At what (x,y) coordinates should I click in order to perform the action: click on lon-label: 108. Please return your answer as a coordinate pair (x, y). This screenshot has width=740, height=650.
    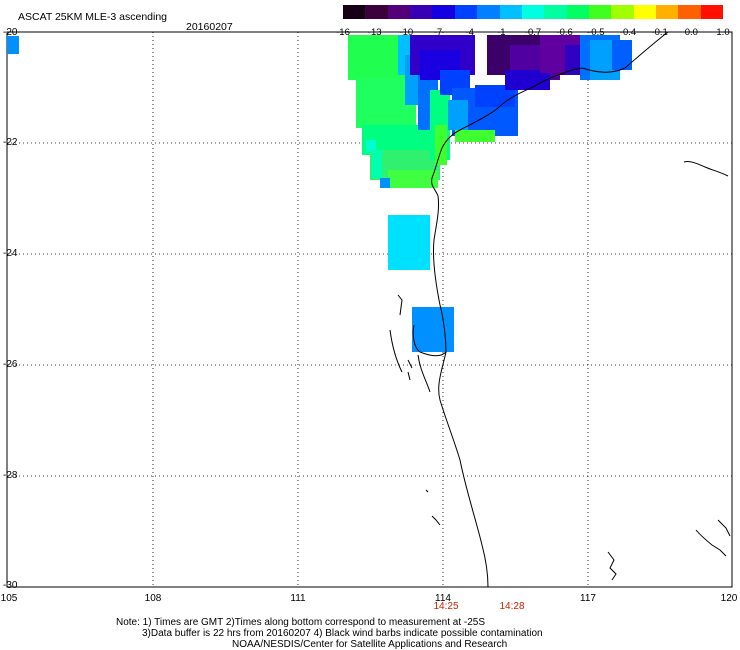
    Looking at the image, I should click on (153, 598).